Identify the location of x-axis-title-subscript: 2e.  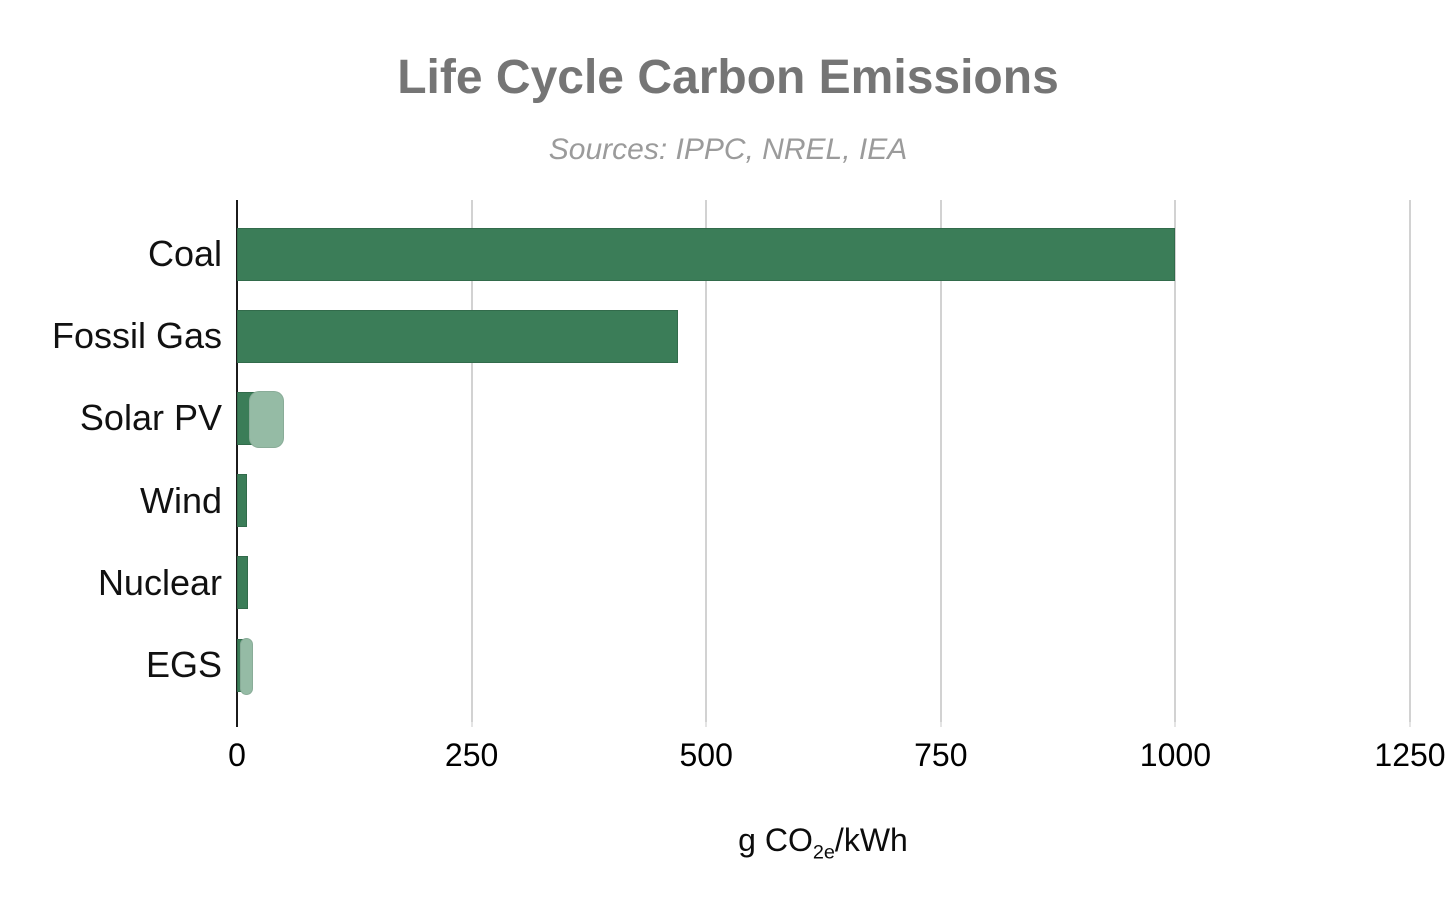
(823, 852).